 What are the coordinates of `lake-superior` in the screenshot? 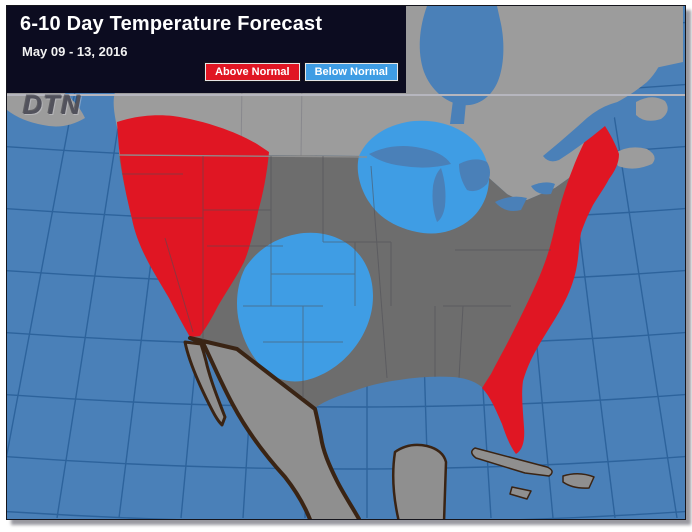 It's located at (410, 157).